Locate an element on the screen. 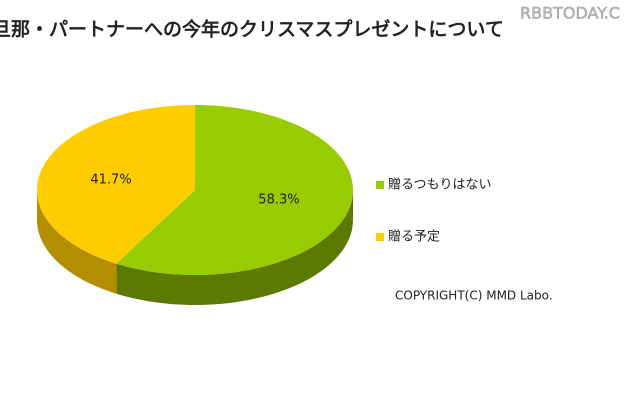 Image resolution: width=640 pixels, height=400 pixels. chart-title: 旦那・パートナーへの今年のクリスマスプレゼントについて is located at coordinates (252, 29).